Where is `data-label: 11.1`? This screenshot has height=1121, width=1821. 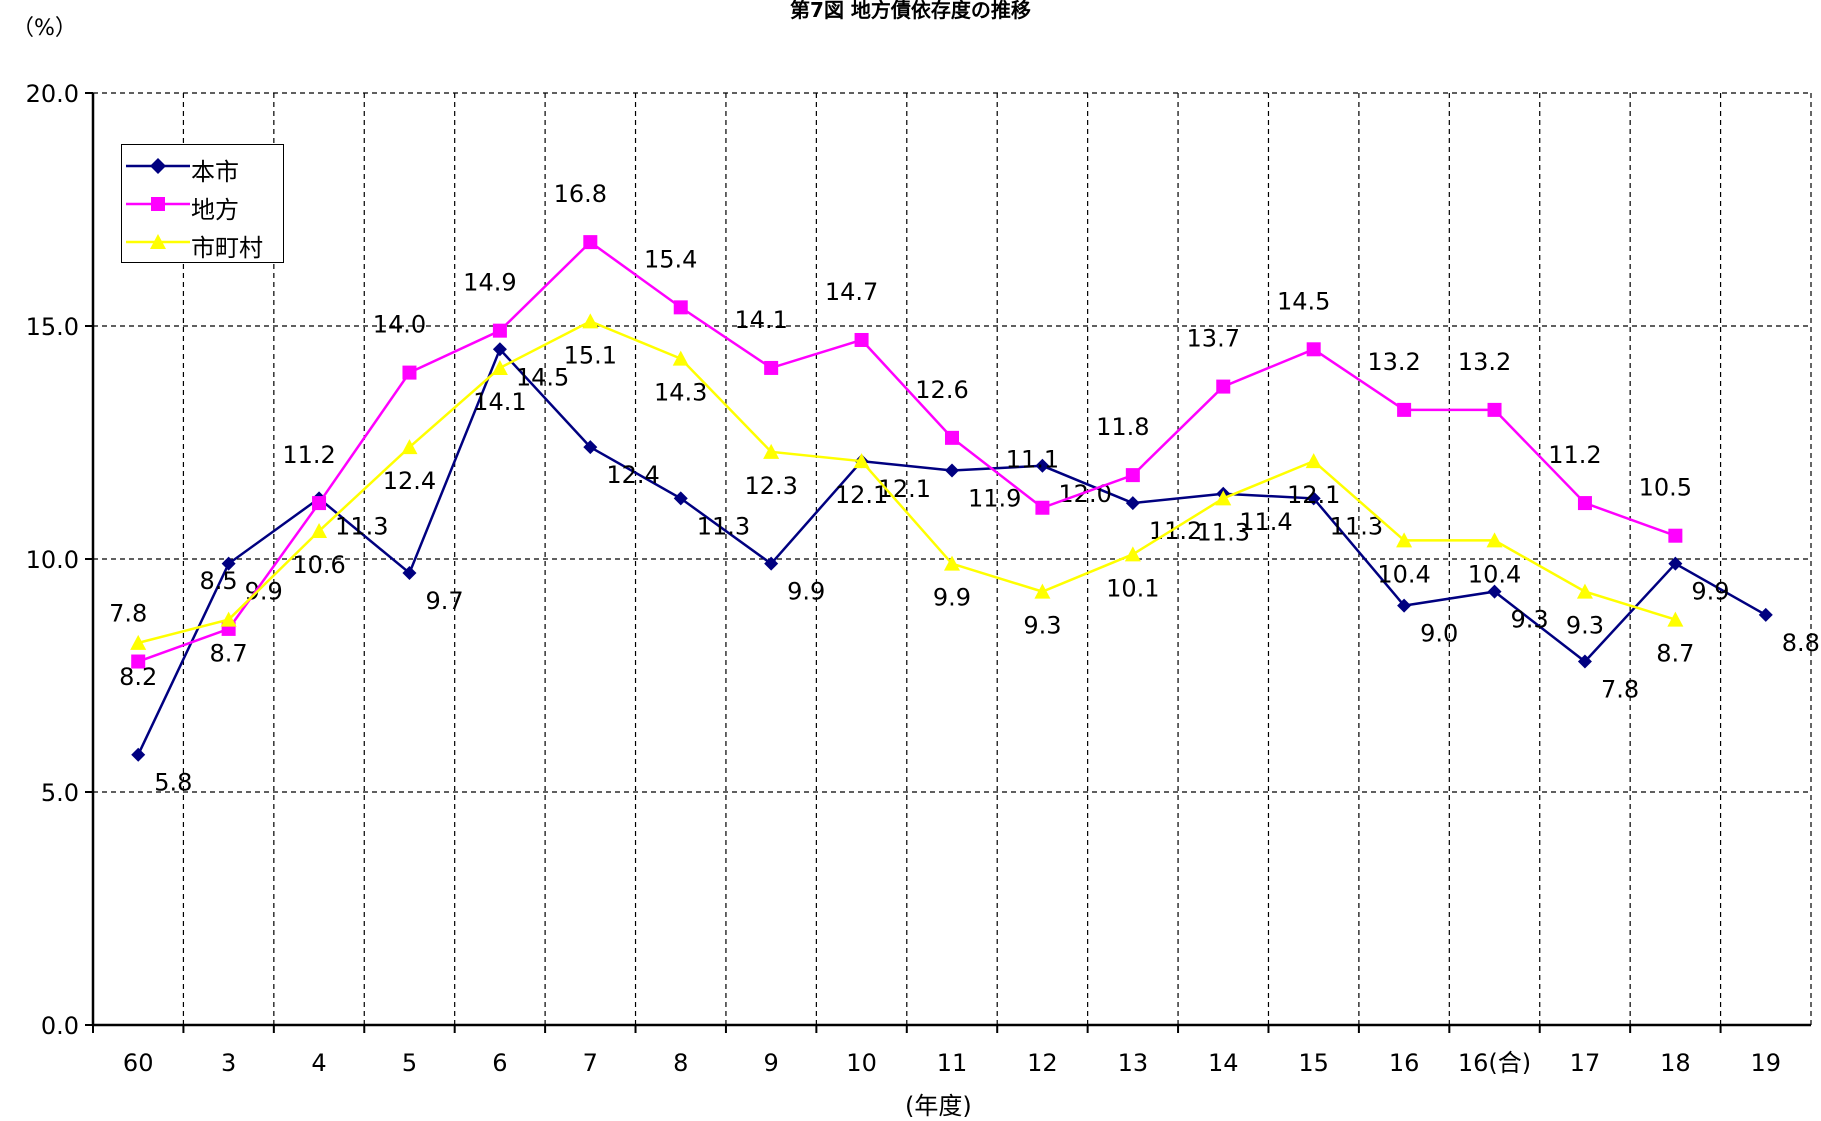
data-label: 11.1 is located at coordinates (1032, 460).